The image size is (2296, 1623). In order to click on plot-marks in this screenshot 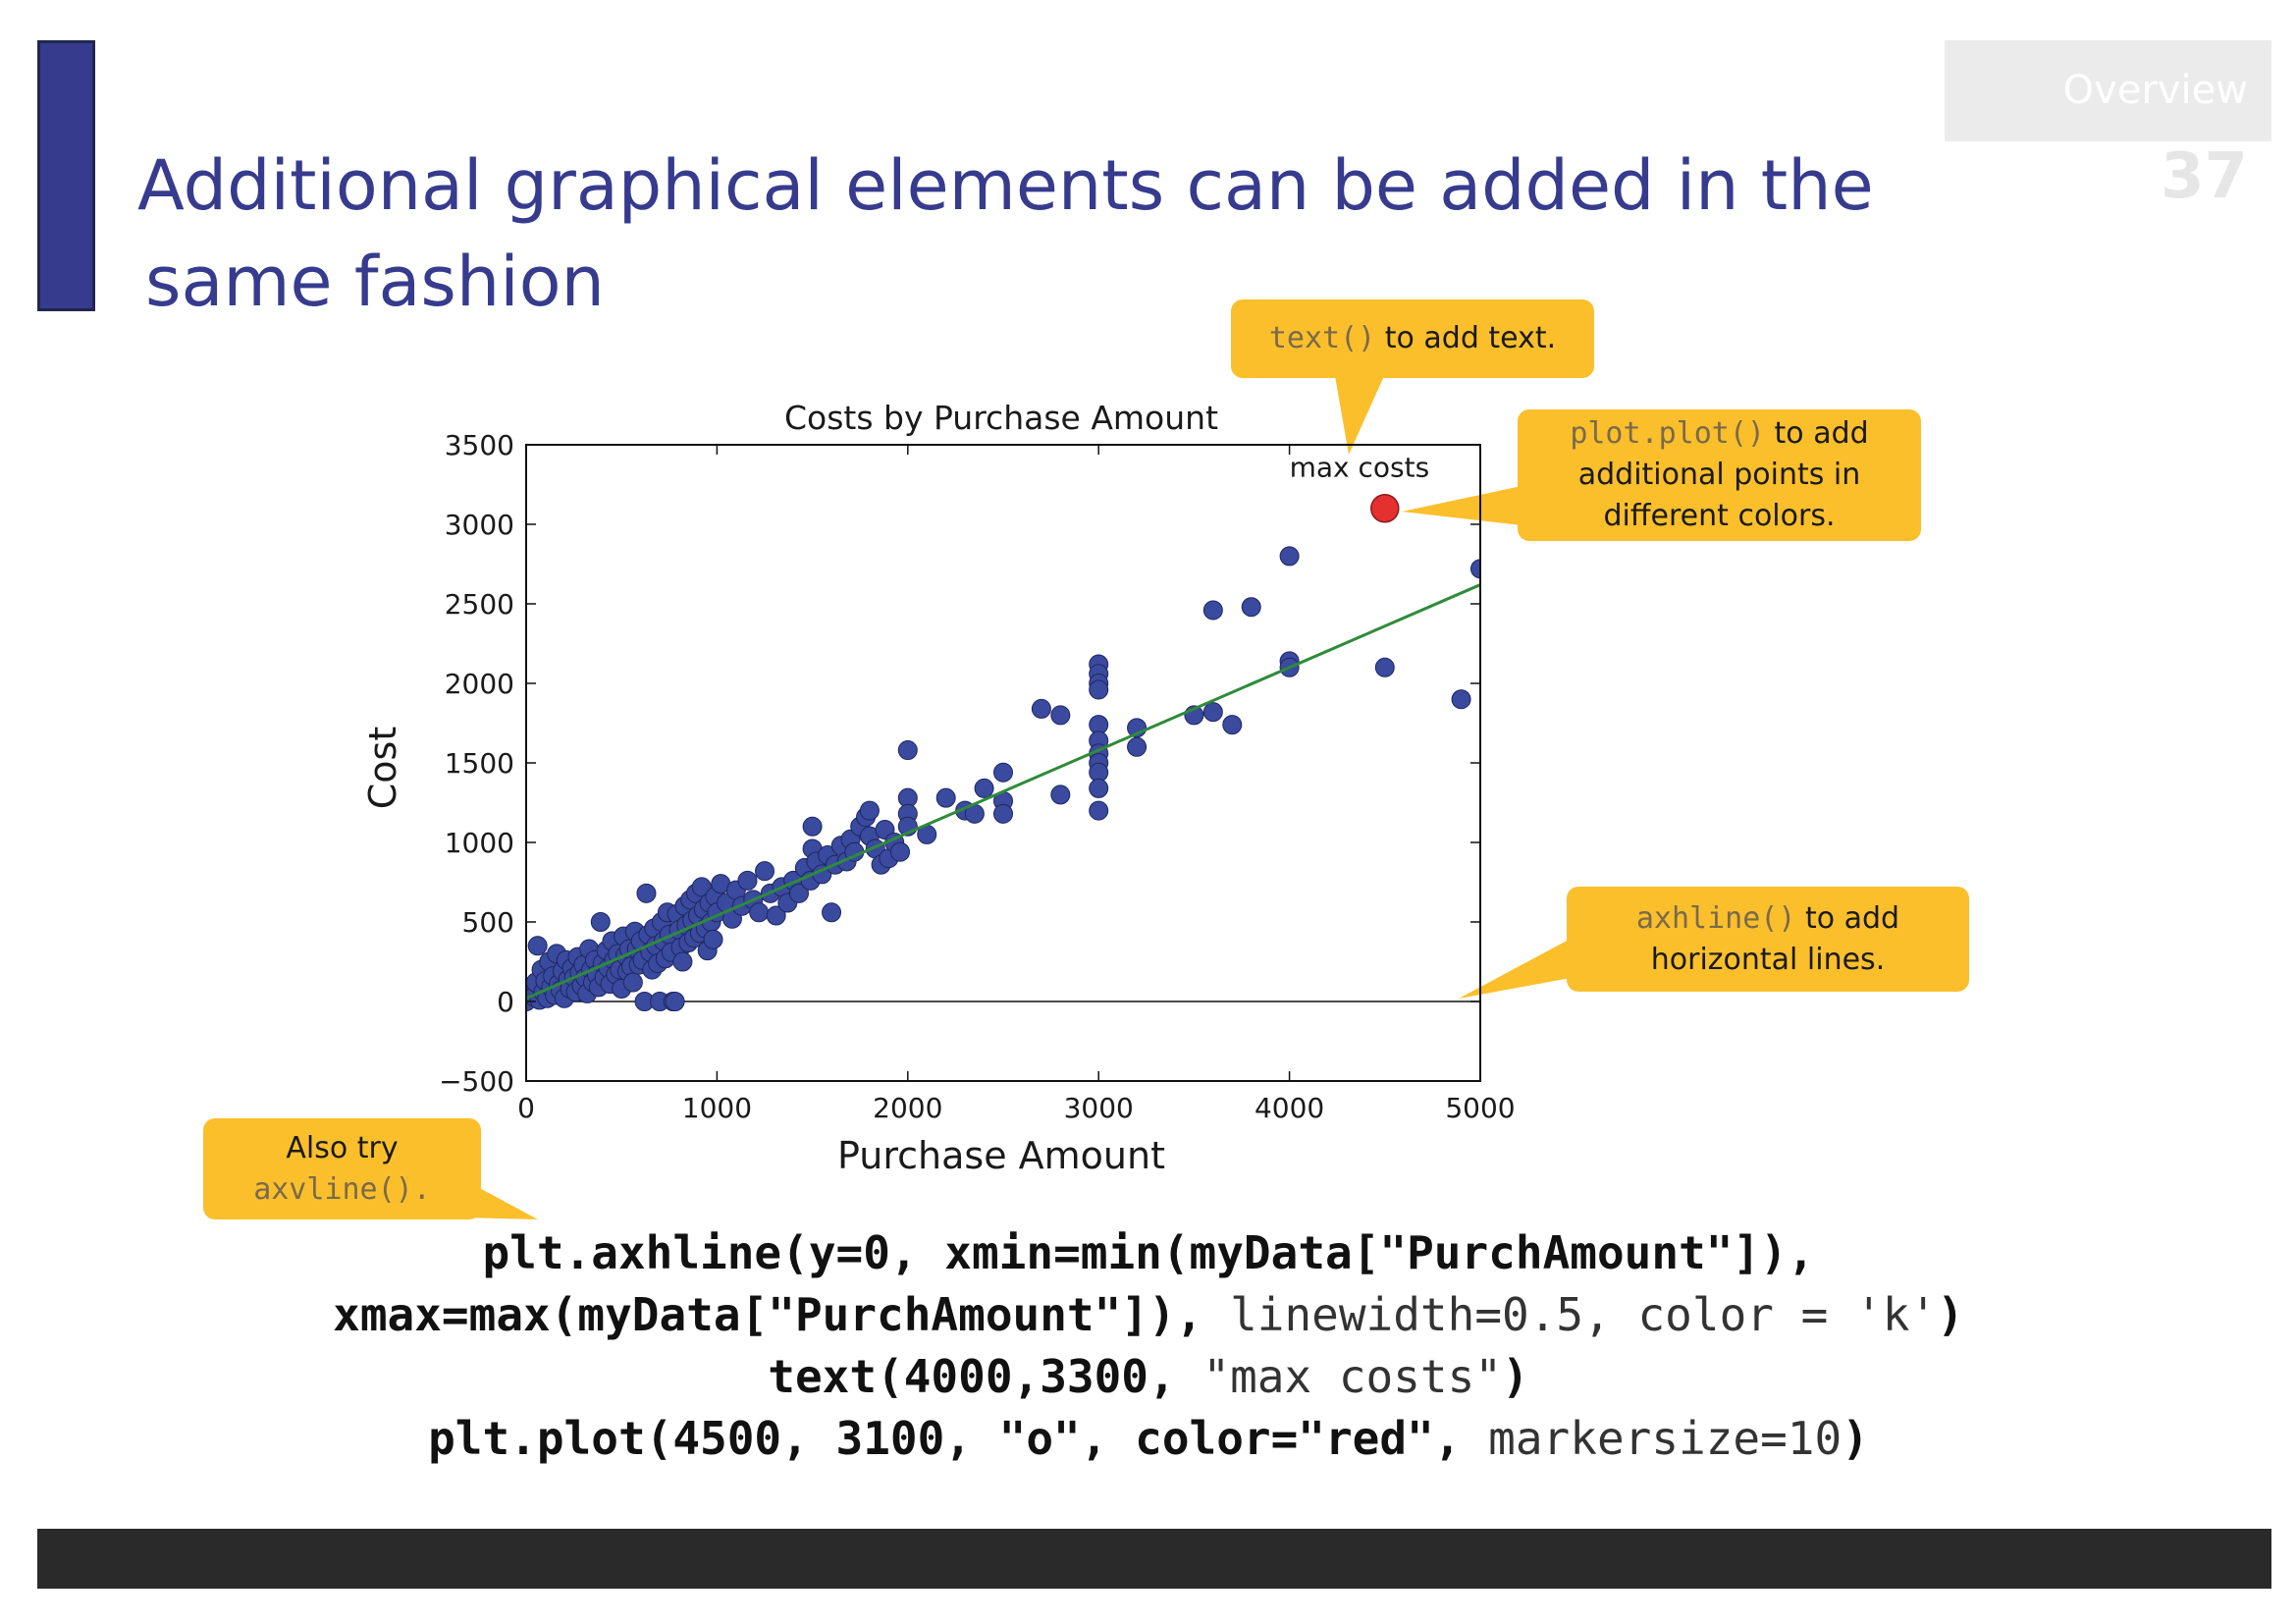, I will do `click(1003, 752)`.